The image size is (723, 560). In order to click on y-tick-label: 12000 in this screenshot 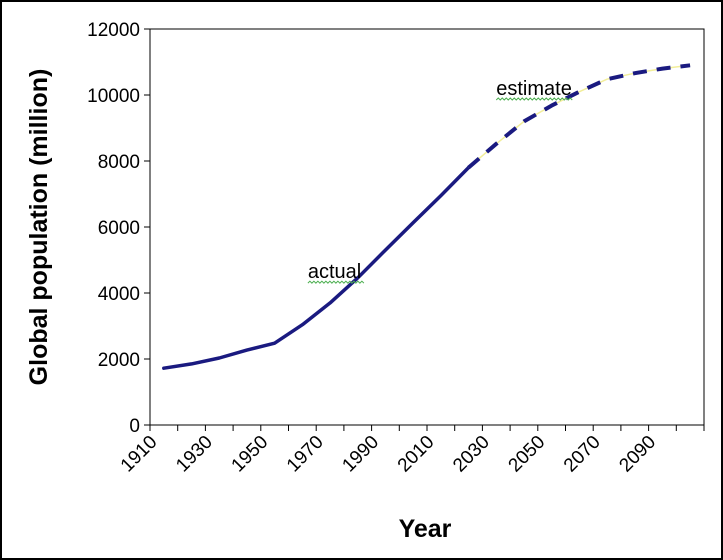, I will do `click(113, 30)`.